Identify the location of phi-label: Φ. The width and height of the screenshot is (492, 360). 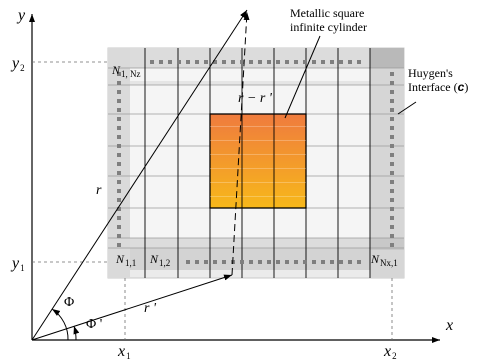
(69, 302).